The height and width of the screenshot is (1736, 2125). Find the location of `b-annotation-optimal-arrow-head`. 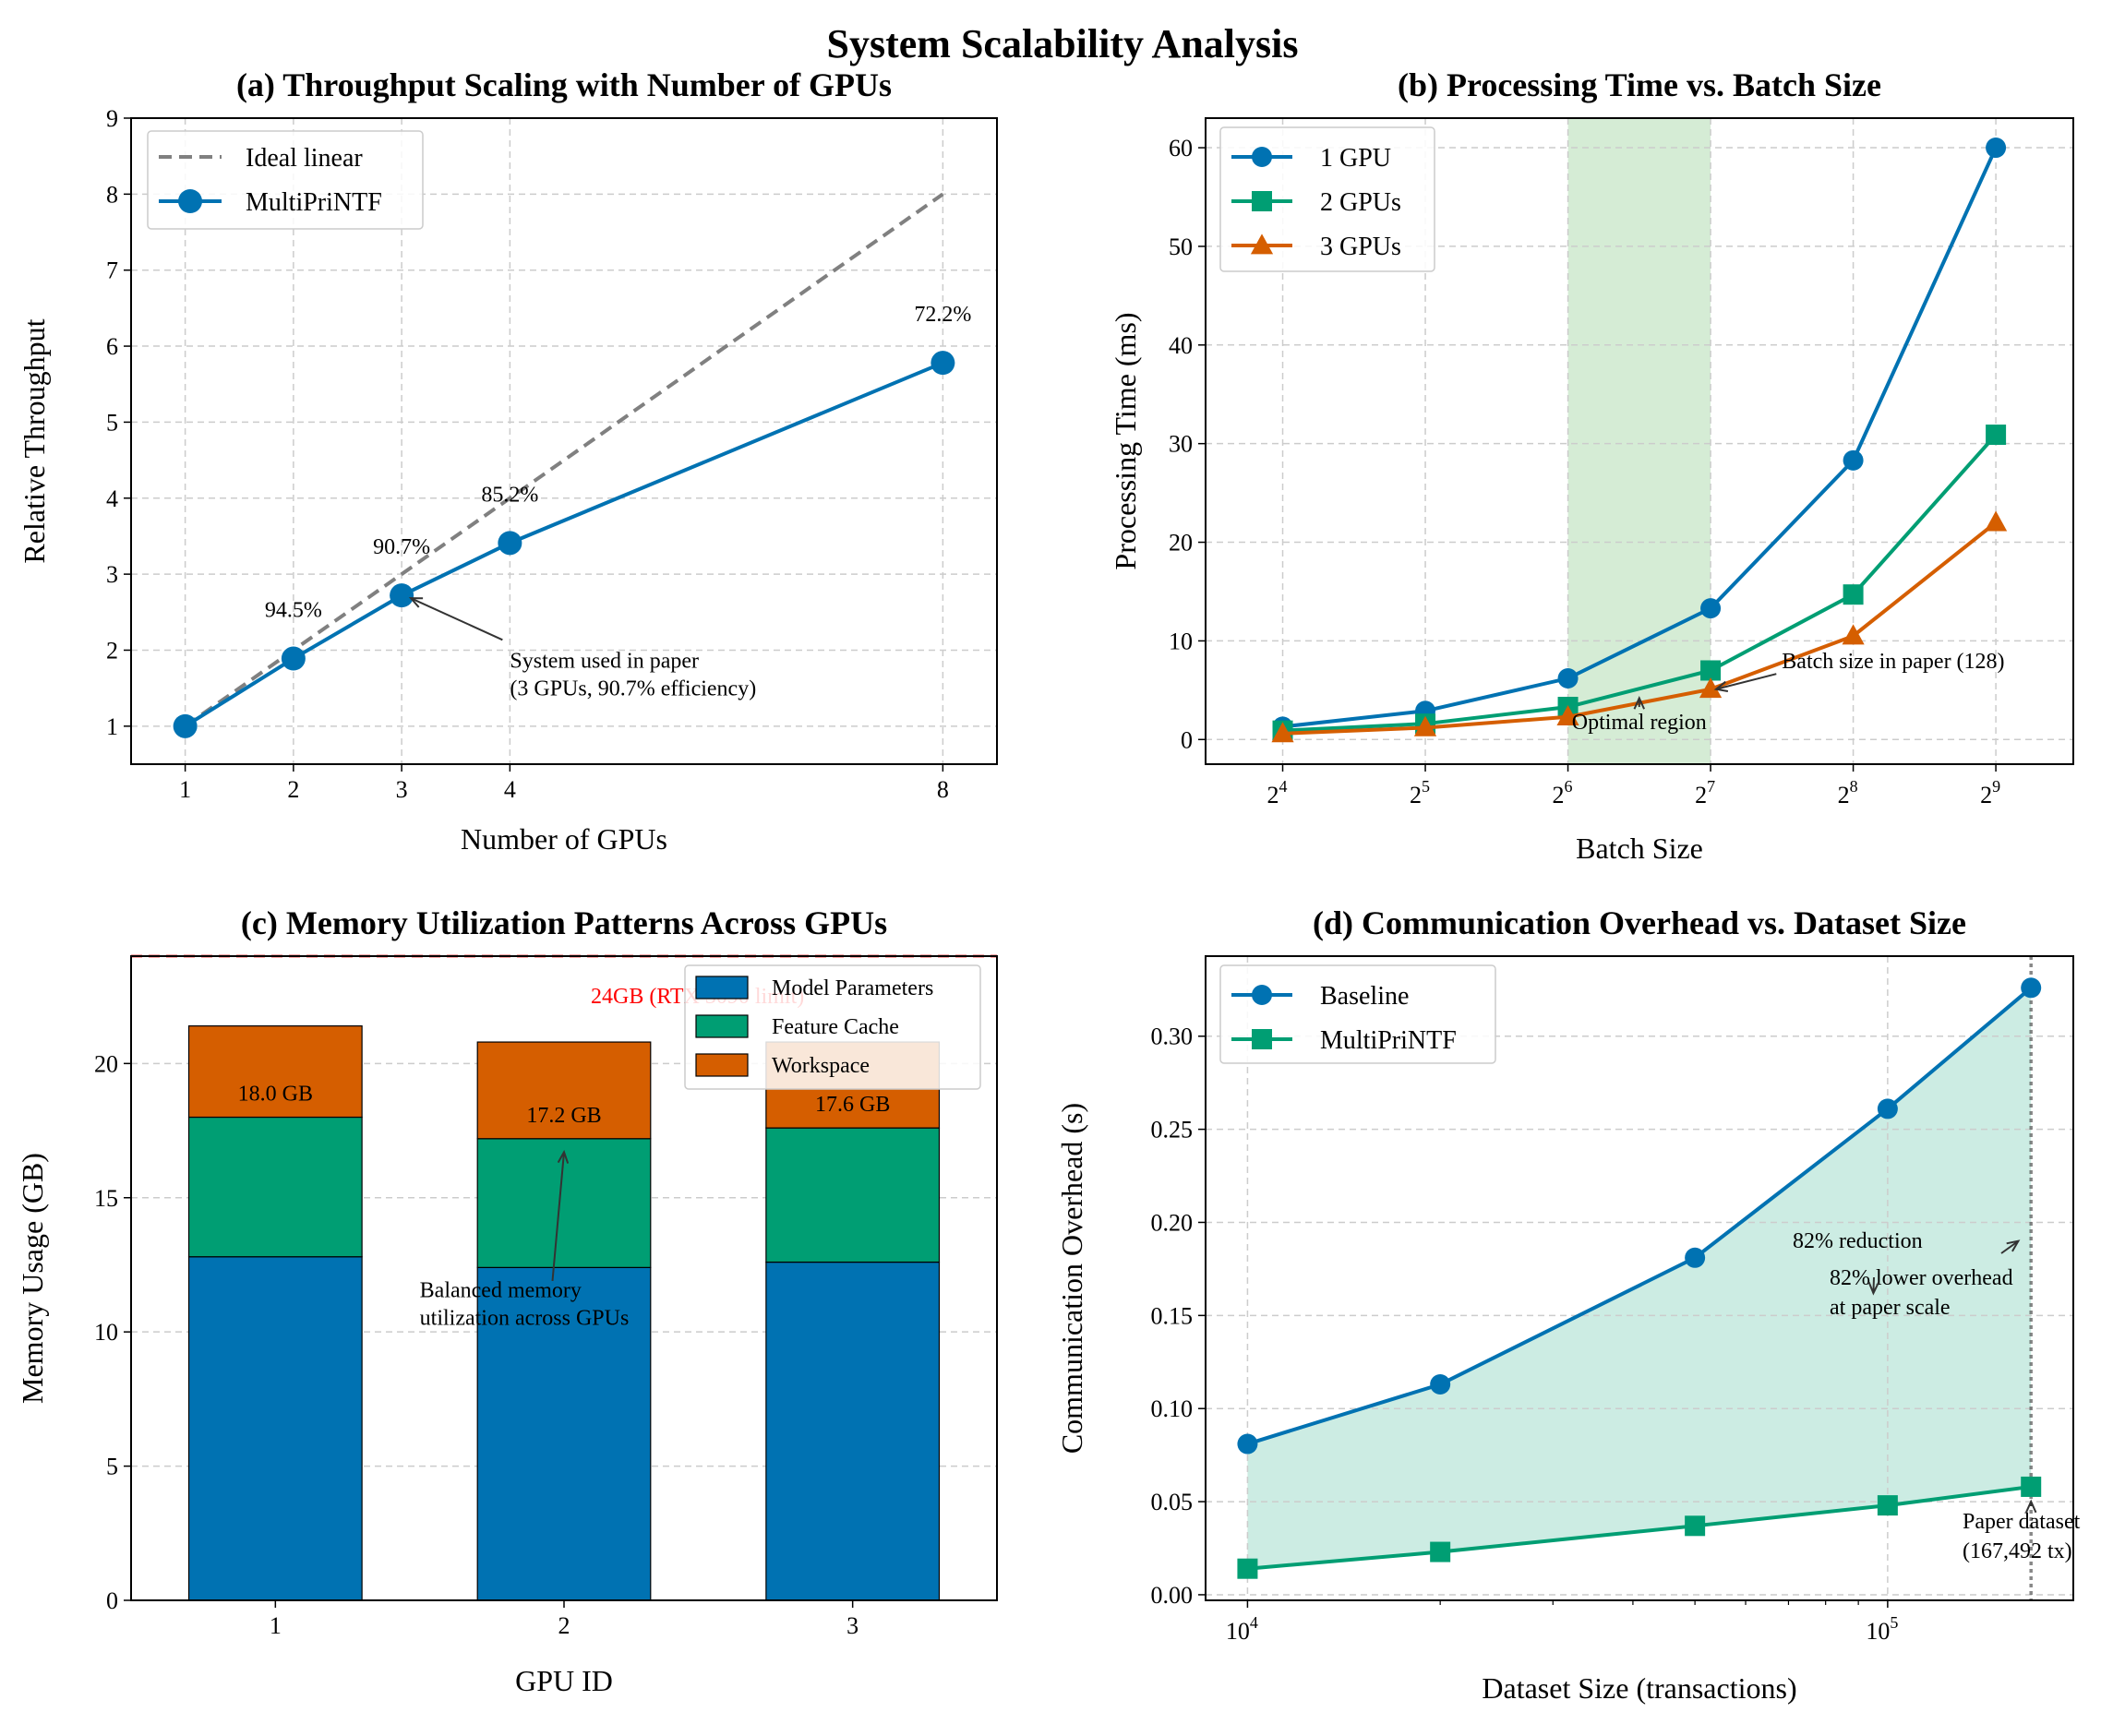

b-annotation-optimal-arrow-head is located at coordinates (1639, 703).